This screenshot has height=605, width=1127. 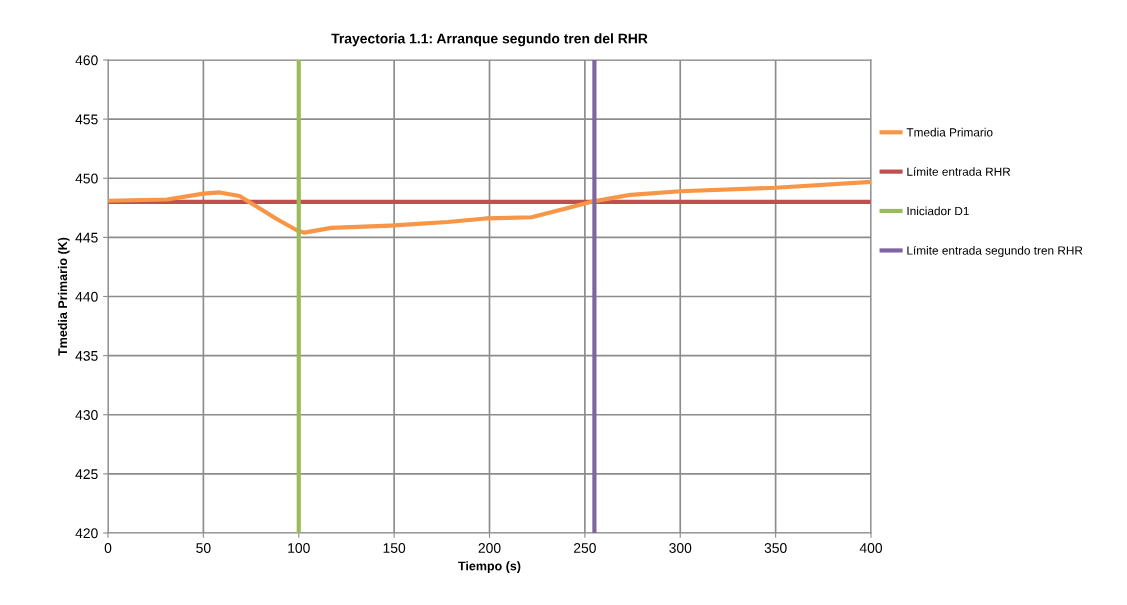 I want to click on y-tick-label: 445, so click(x=86, y=237).